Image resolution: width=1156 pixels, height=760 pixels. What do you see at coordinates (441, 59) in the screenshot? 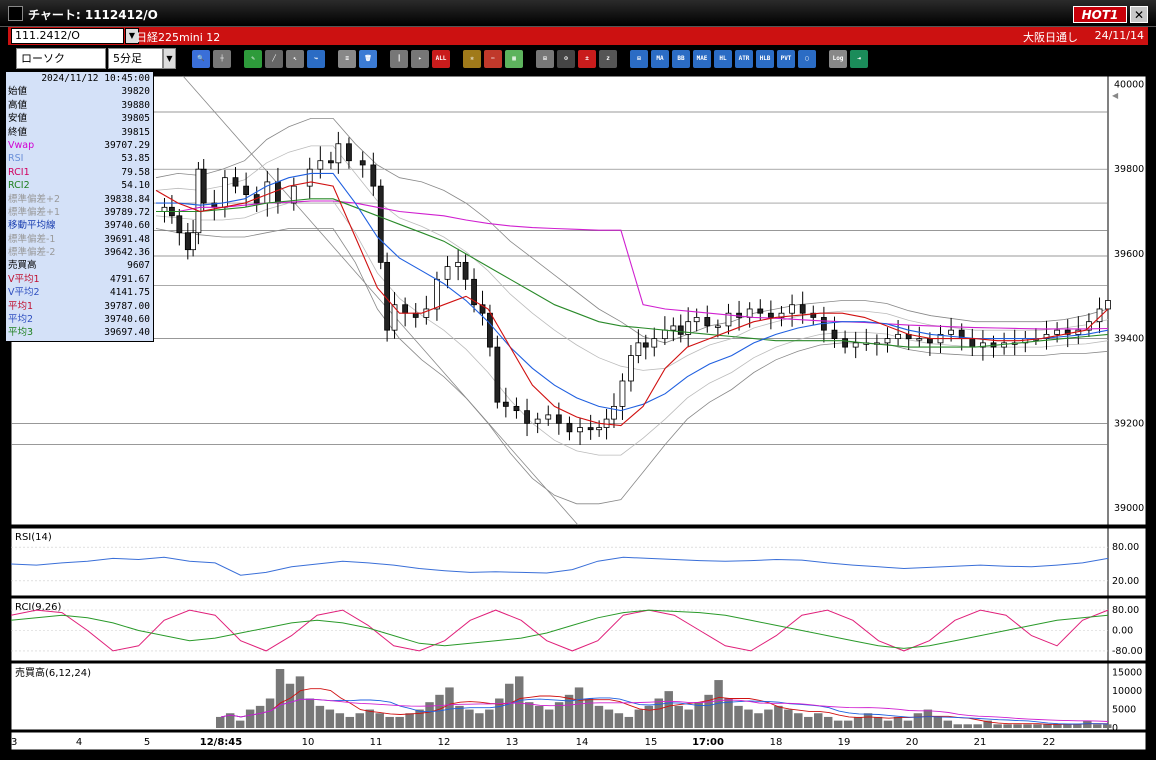
I see `all-button: ALL` at bounding box center [441, 59].